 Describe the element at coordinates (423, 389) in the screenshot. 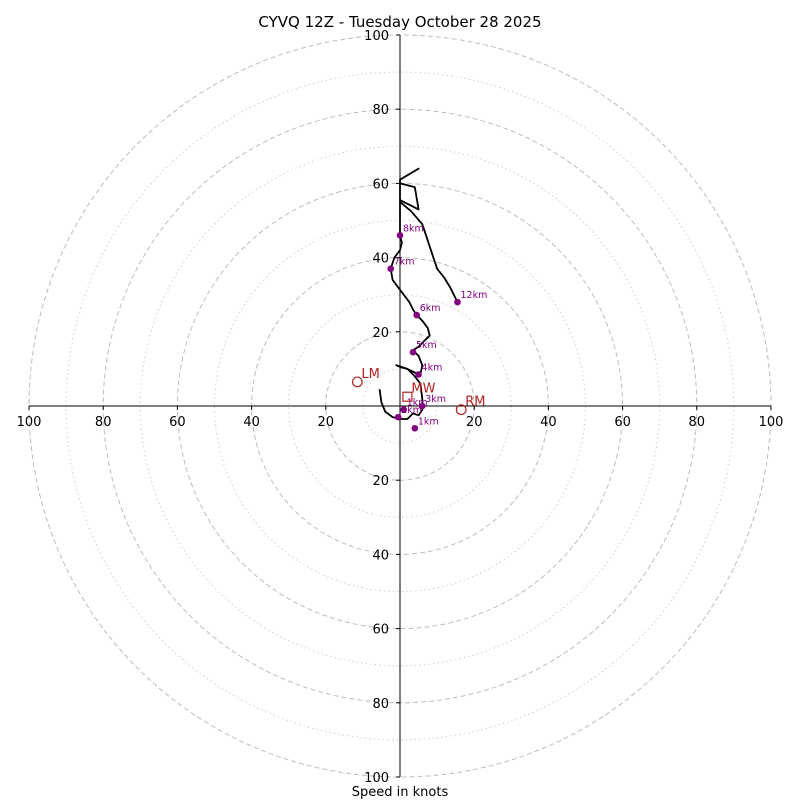

I see `storm-motion-label: MW` at that location.